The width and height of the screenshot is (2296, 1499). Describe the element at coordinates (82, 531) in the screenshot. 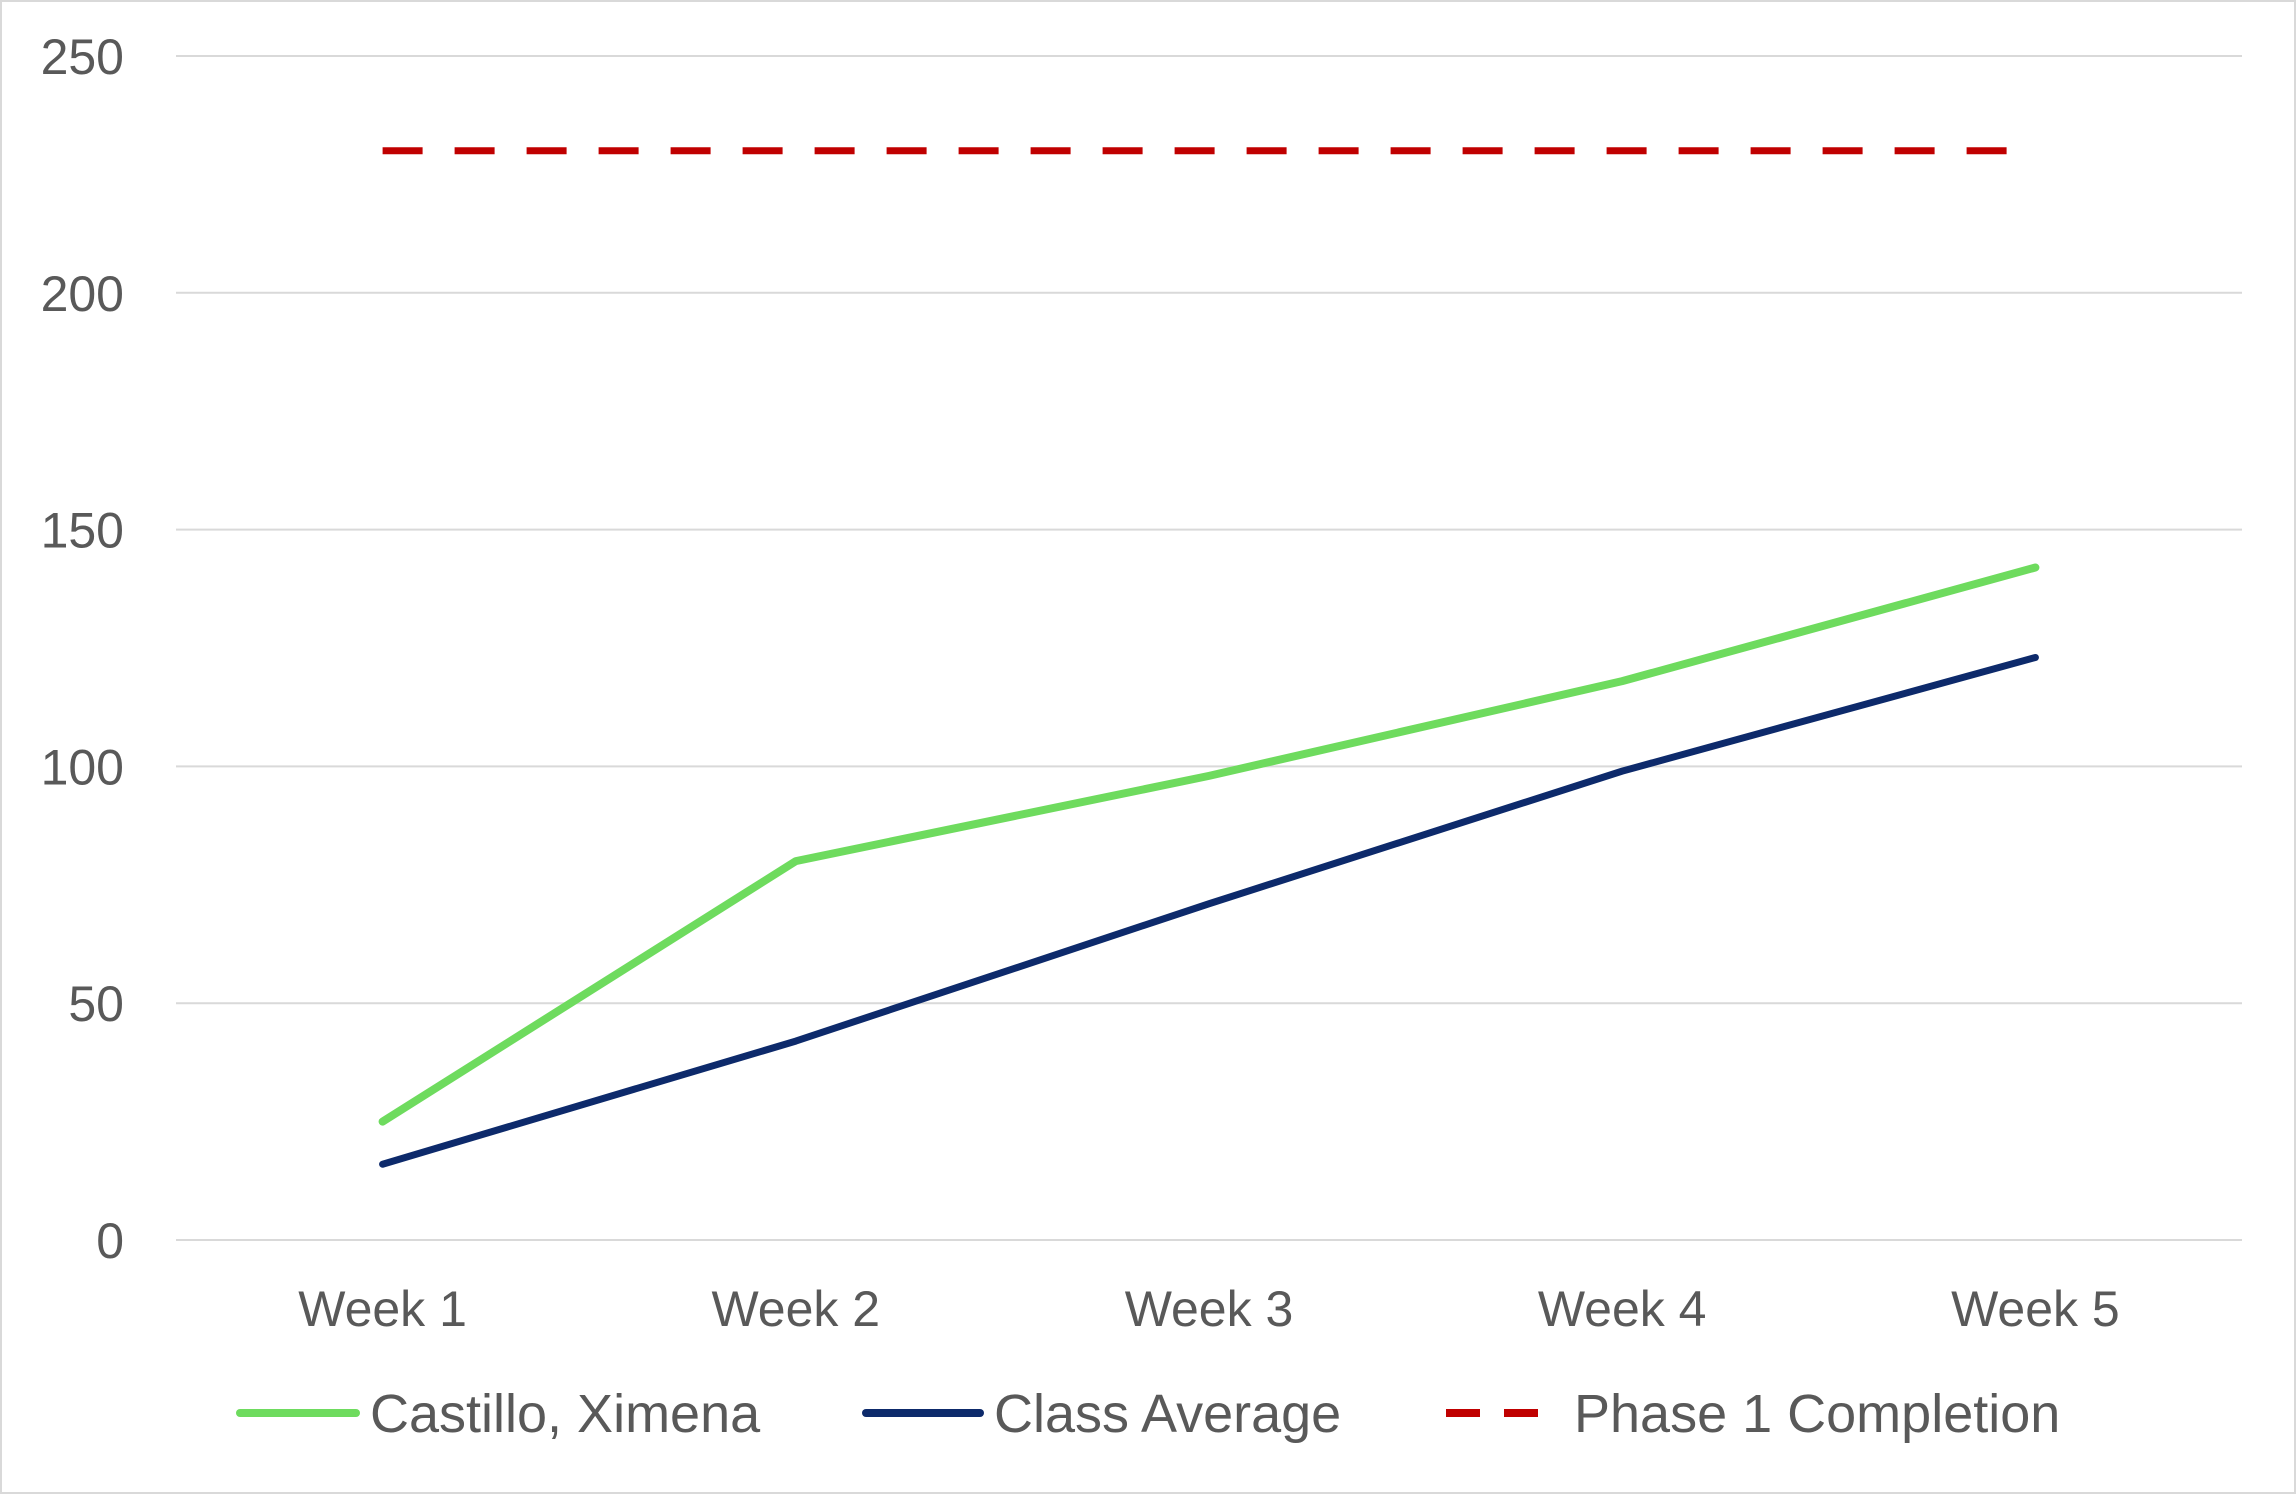

I see `y-tick-label: 150` at that location.